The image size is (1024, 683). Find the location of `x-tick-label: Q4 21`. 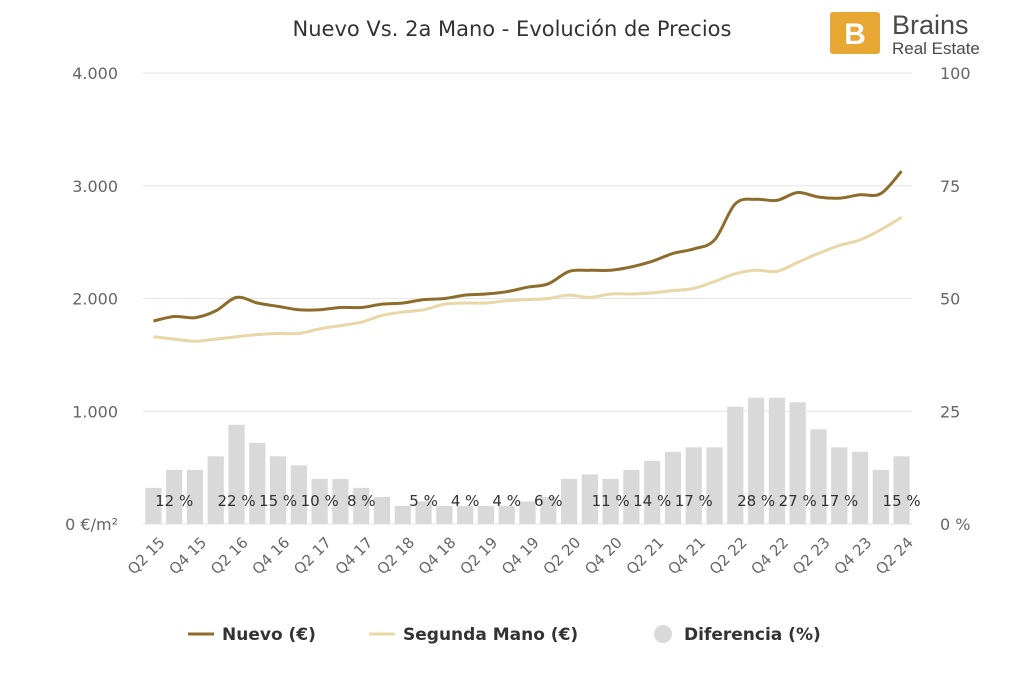

x-tick-label: Q4 21 is located at coordinates (686, 556).